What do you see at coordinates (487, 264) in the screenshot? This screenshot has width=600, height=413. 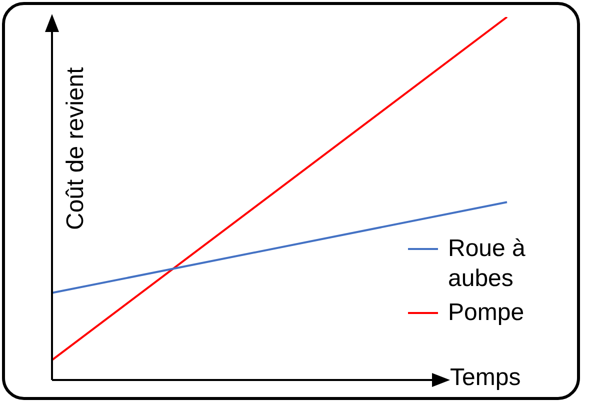 I see `legend-label: Roue à aubes` at bounding box center [487, 264].